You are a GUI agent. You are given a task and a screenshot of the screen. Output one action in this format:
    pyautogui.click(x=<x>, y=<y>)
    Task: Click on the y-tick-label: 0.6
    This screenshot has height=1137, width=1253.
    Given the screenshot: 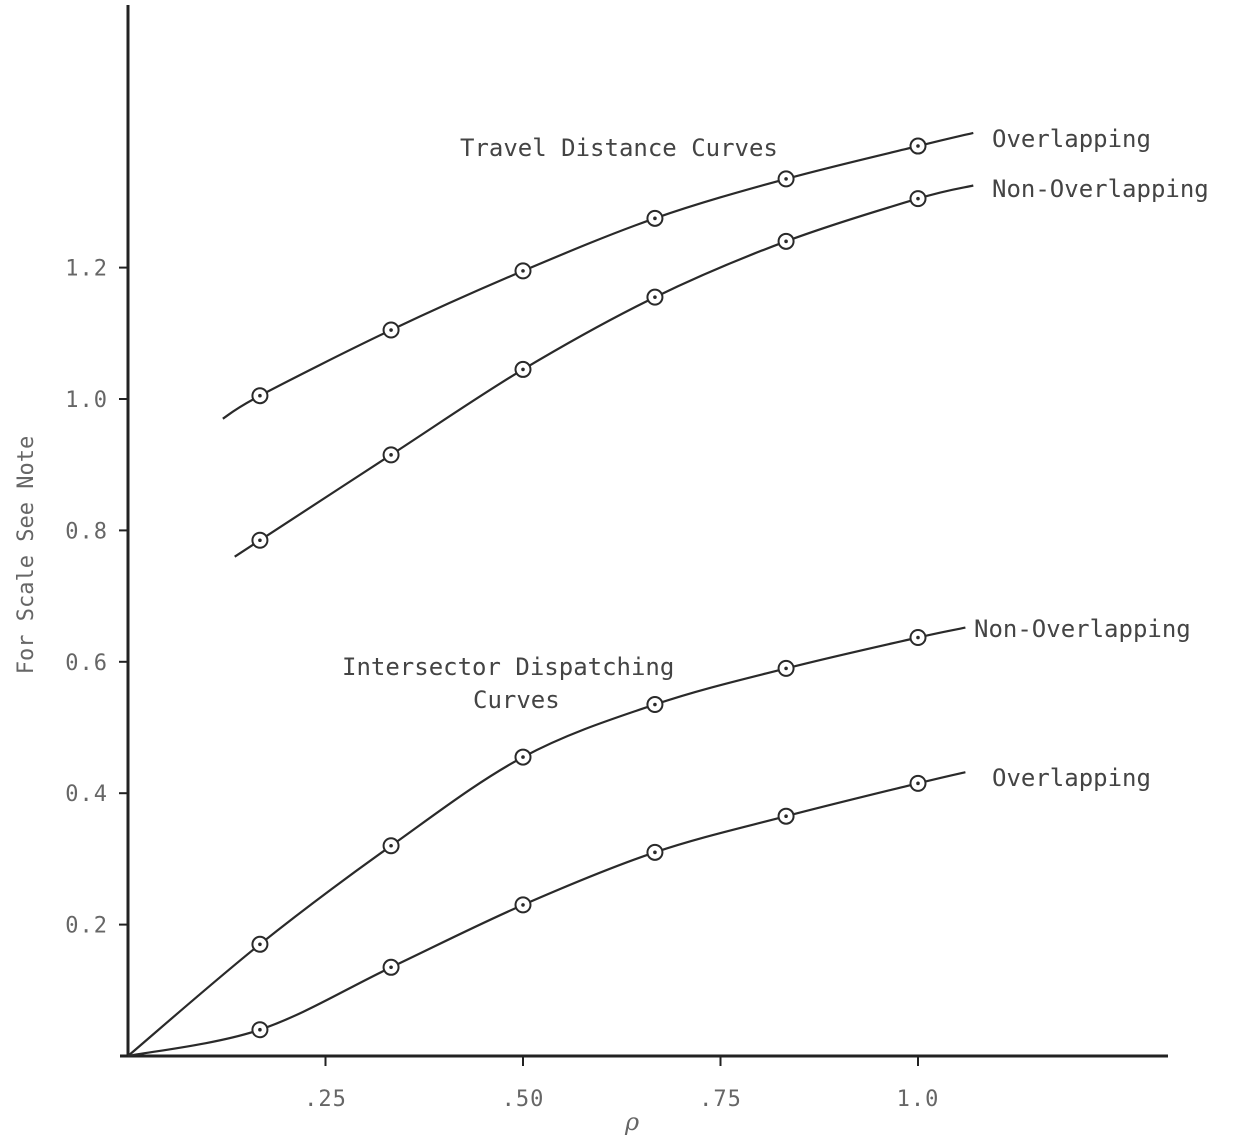 What is the action you would take?
    pyautogui.click(x=86, y=663)
    